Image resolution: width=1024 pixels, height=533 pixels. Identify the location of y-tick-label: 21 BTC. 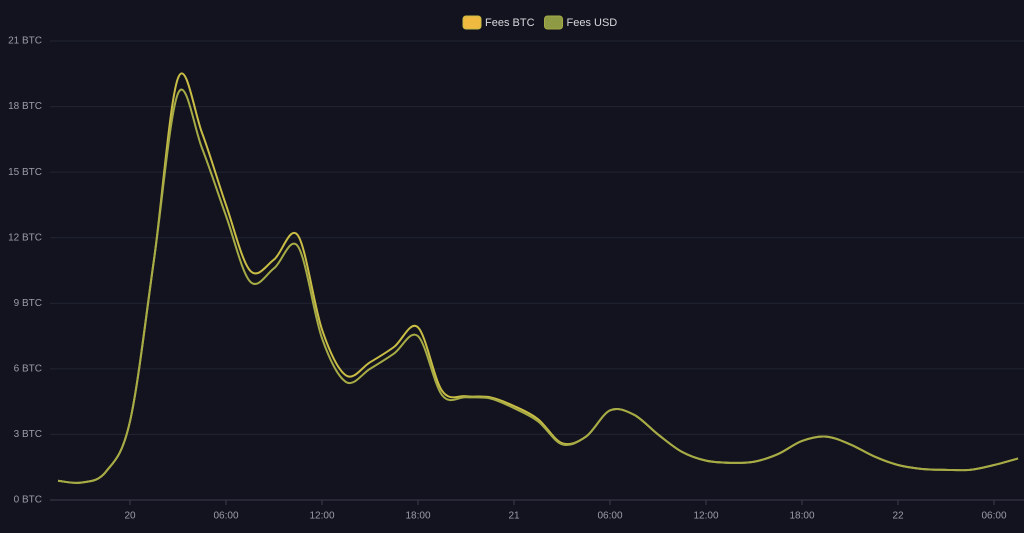
(25, 41).